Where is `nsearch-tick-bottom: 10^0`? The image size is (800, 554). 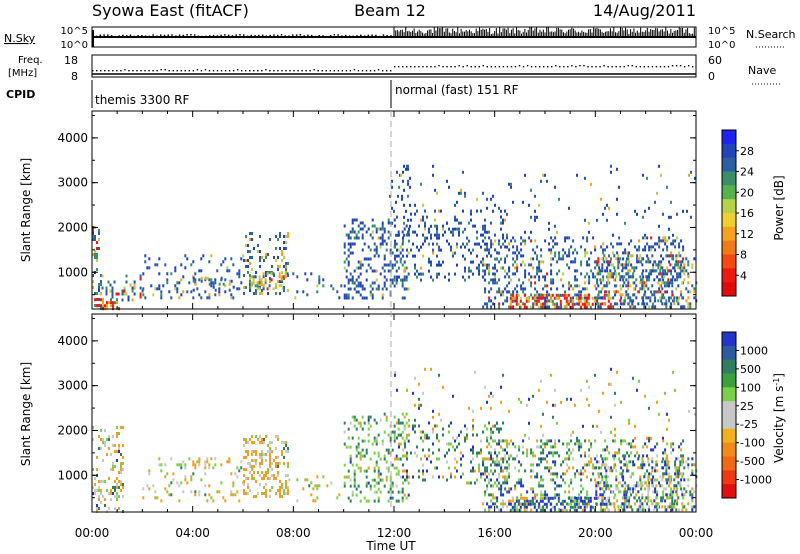 nsearch-tick-bottom: 10^0 is located at coordinates (721, 45).